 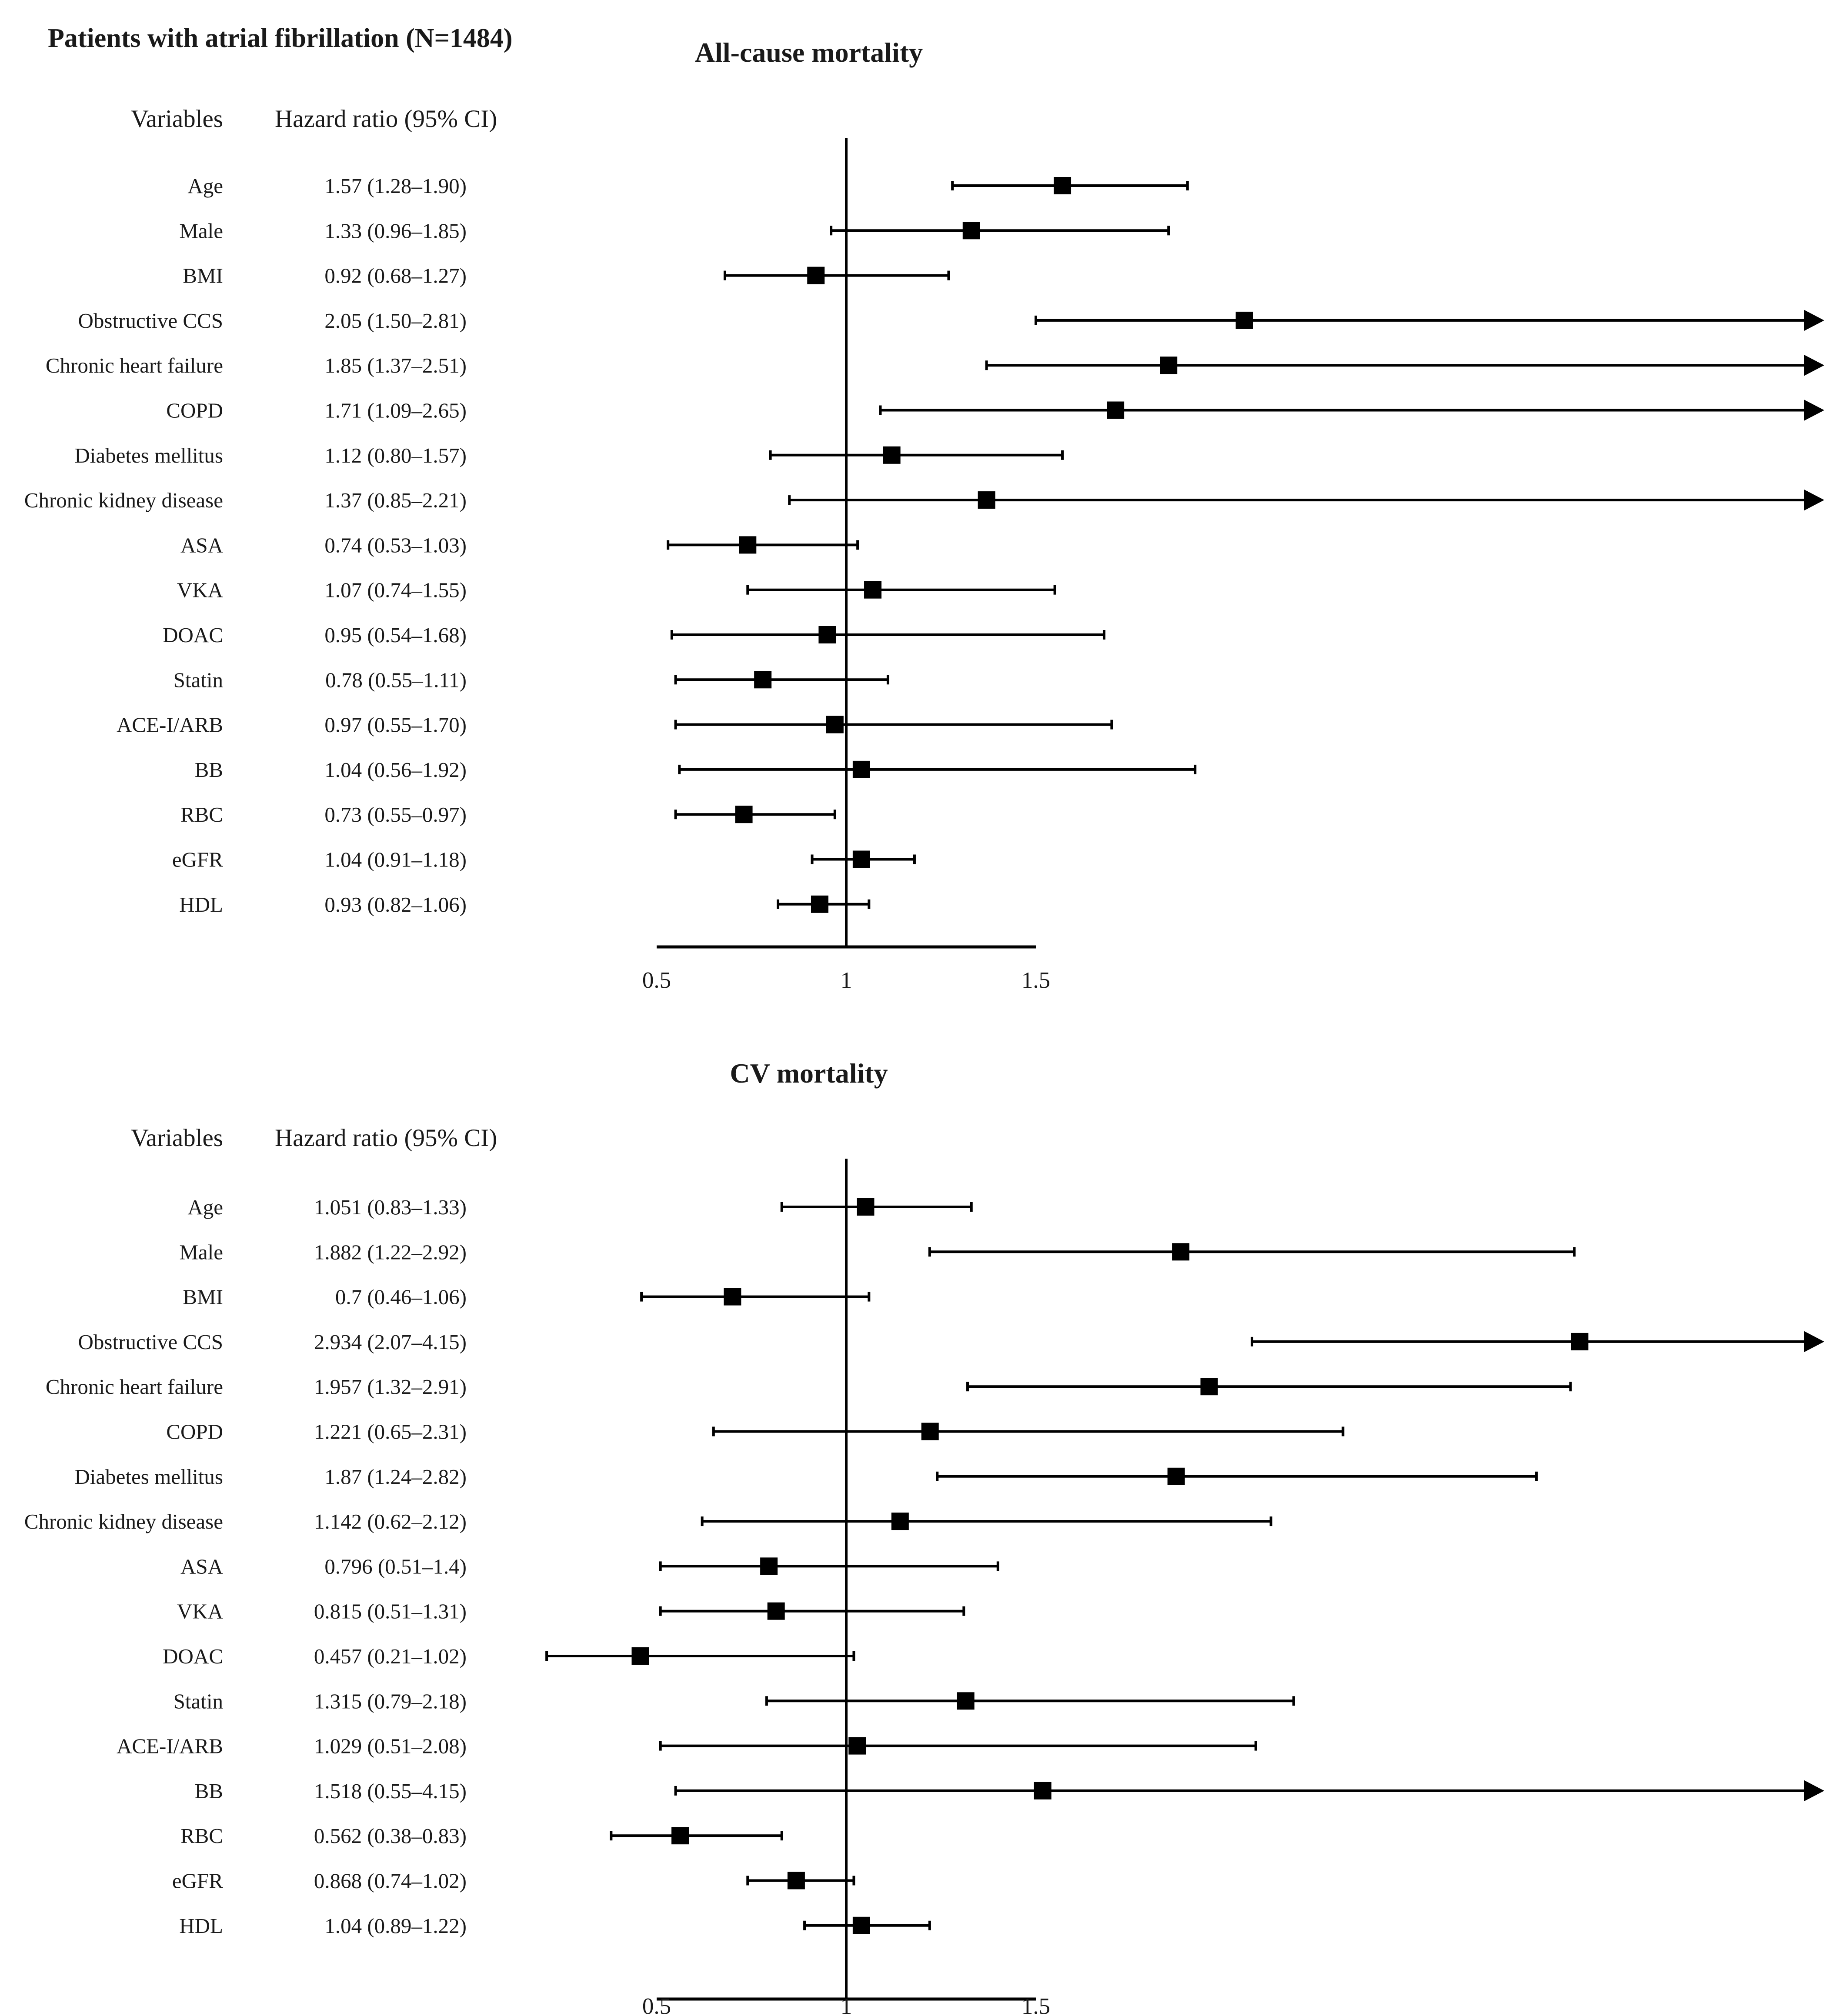 What do you see at coordinates (846, 2005) in the screenshot?
I see `x-tick-label: 1` at bounding box center [846, 2005].